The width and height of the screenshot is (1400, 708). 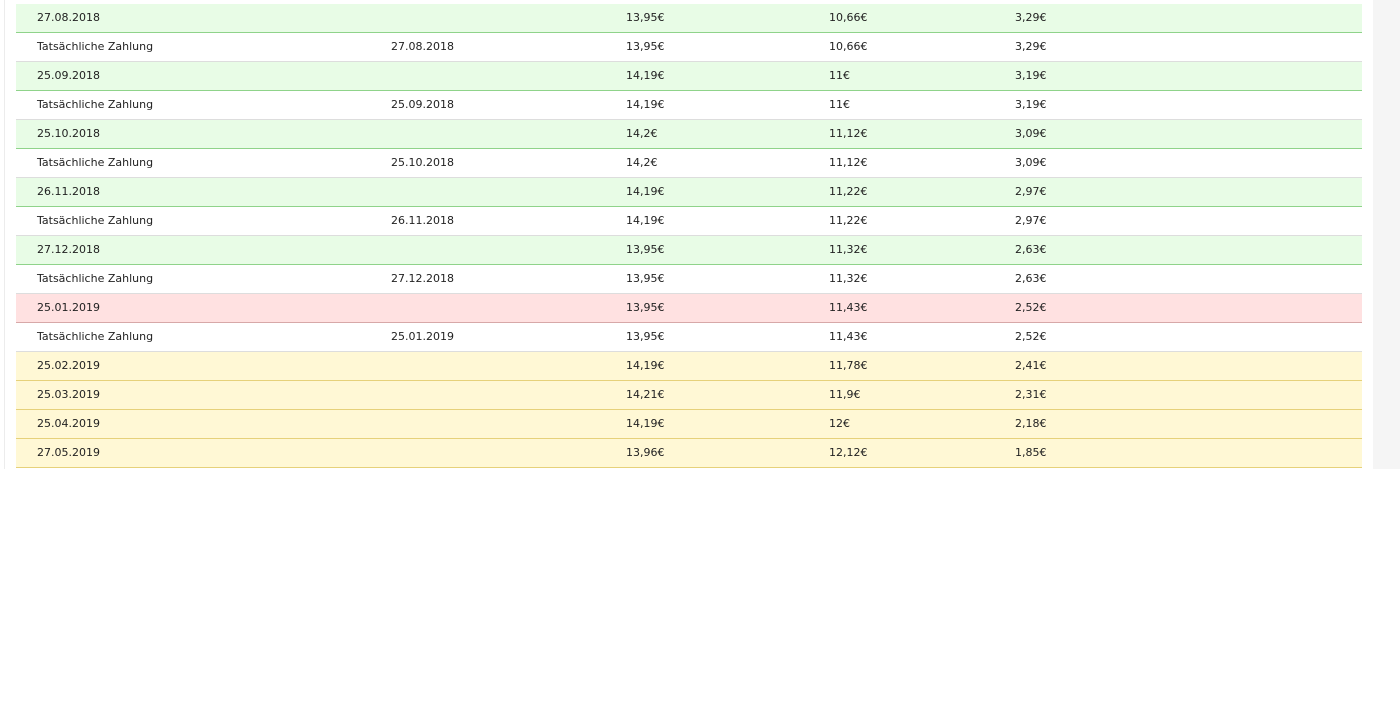 What do you see at coordinates (689, 308) in the screenshot?
I see `scheduled-payment-row: 25.01.2019 13,95€ 11,43€ 2,52€` at bounding box center [689, 308].